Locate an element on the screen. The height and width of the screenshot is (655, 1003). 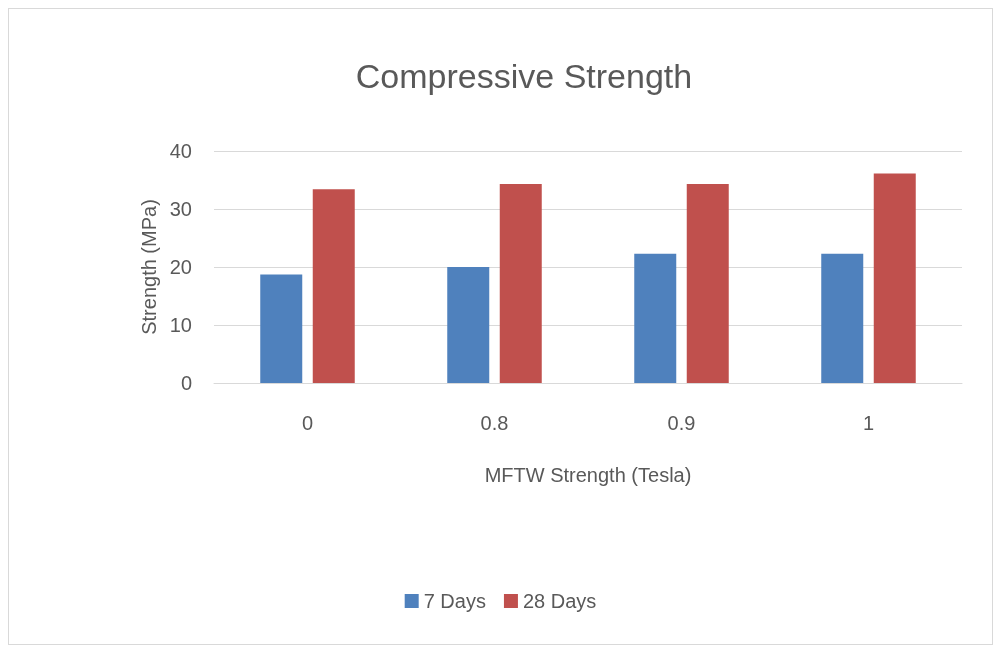
x-axis-title: MFTW Strength (Tesla) is located at coordinates (588, 475).